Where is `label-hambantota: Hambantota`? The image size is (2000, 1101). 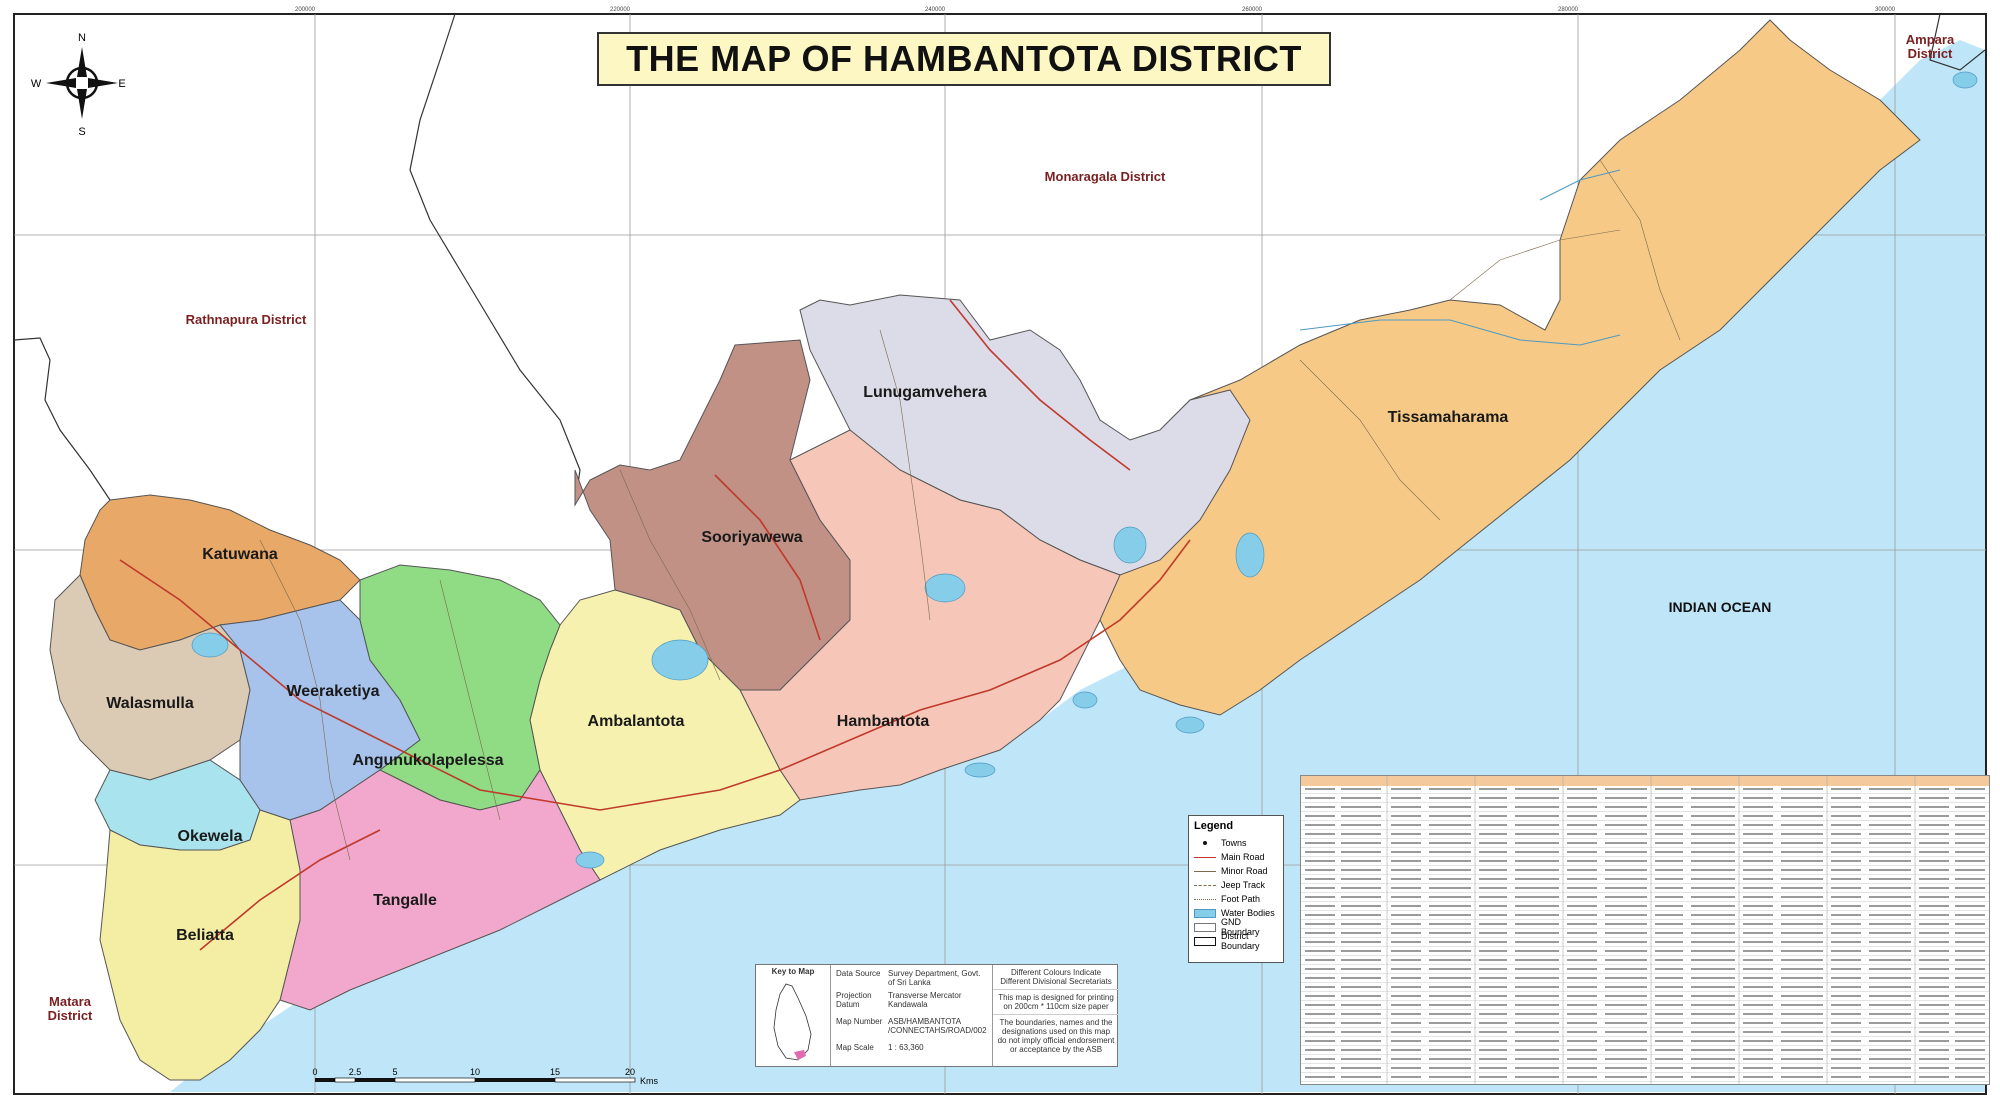 label-hambantota: Hambantota is located at coordinates (883, 721).